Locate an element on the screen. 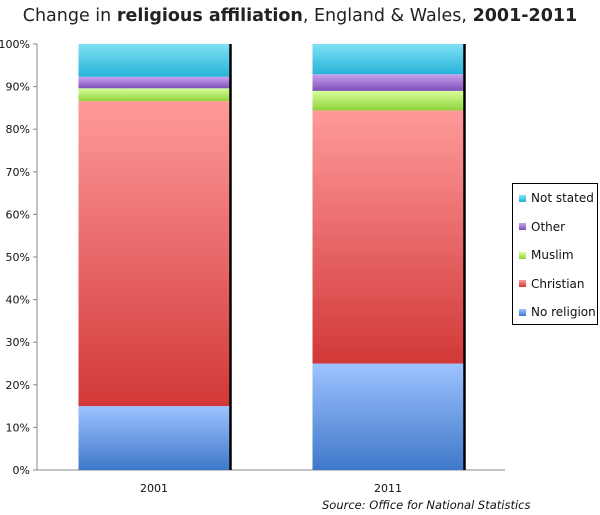 Image resolution: width=600 pixels, height=515 pixels. title-part-1: Change in is located at coordinates (69, 16).